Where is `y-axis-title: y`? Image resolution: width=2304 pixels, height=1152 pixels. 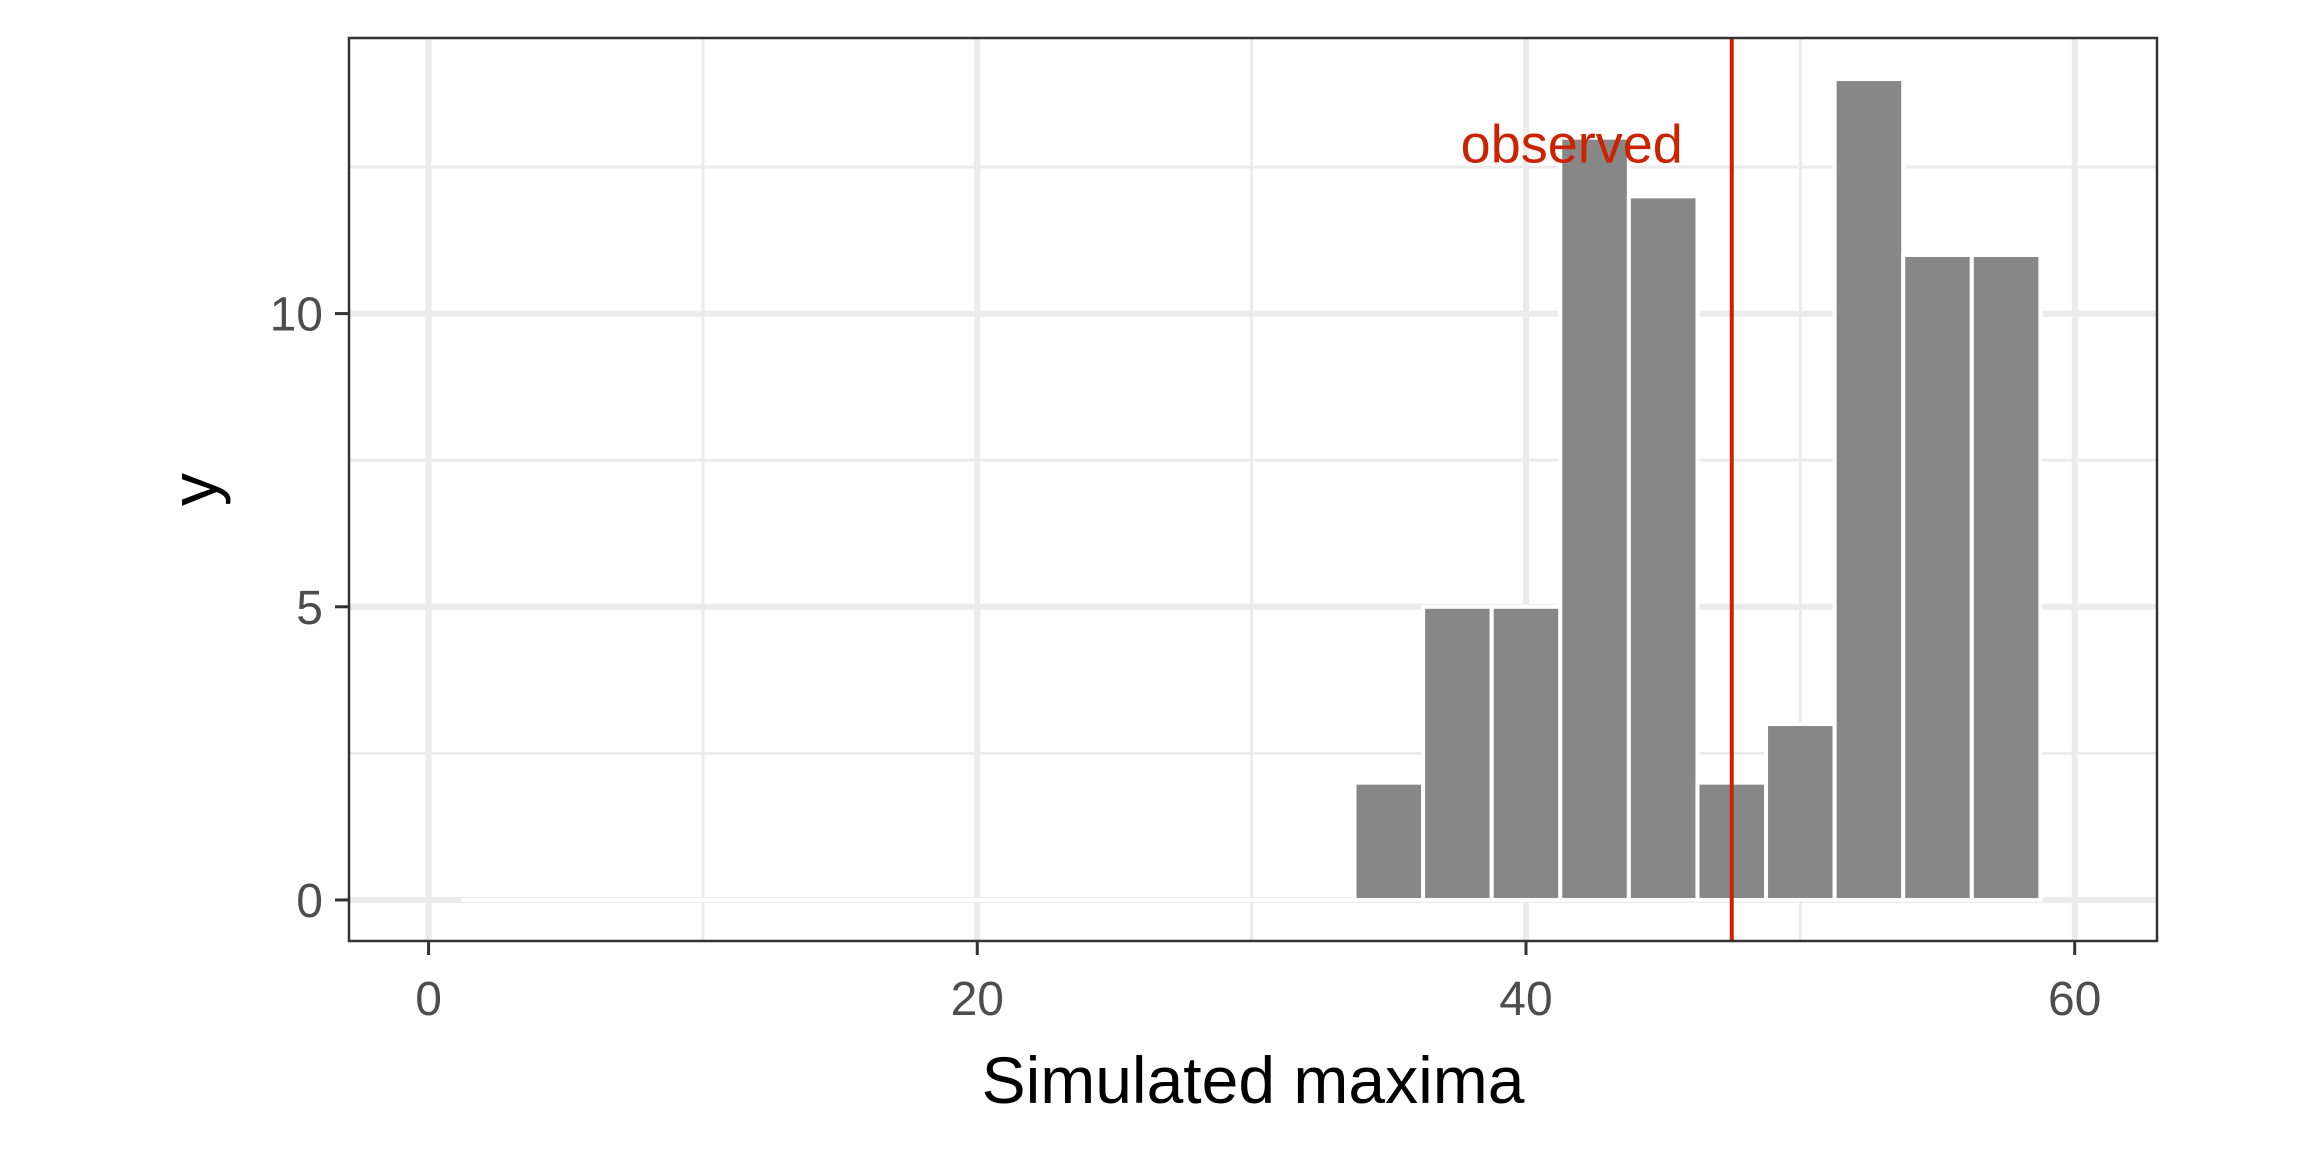
y-axis-title: y is located at coordinates (194, 489).